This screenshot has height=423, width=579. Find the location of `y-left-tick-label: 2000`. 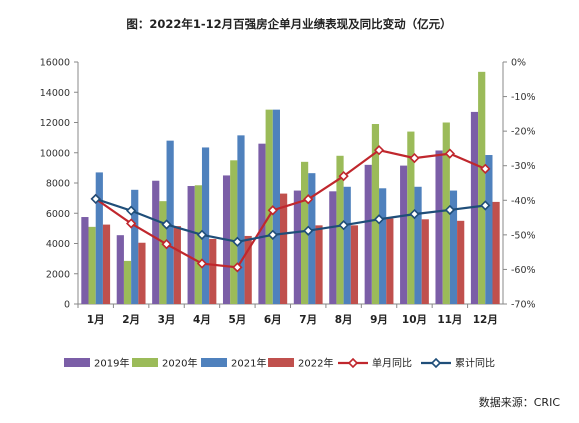

y-left-tick-label: 2000 is located at coordinates (58, 274).